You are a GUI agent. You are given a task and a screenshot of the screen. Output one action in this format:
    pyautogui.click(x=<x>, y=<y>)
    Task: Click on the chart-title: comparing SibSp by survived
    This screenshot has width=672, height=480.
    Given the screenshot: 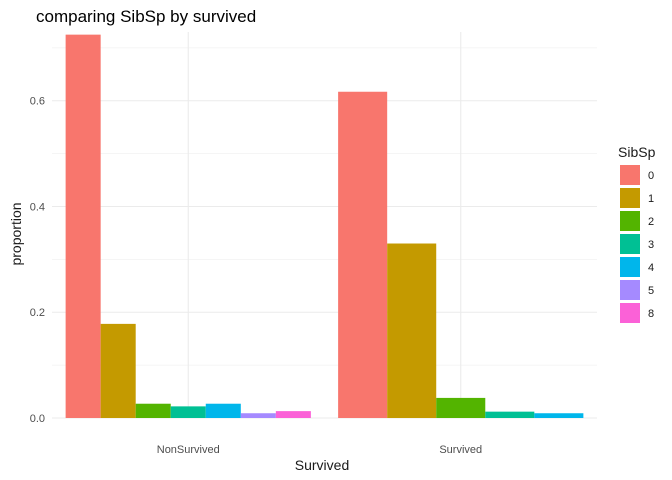 What is the action you would take?
    pyautogui.click(x=146, y=16)
    